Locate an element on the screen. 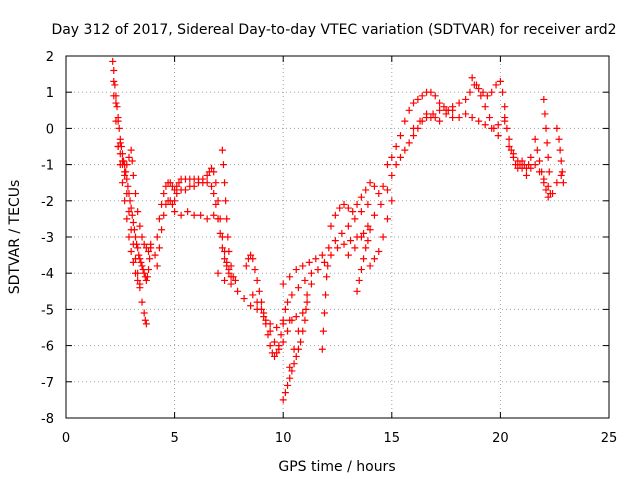  y-tick-label: -6 is located at coordinates (47, 347).